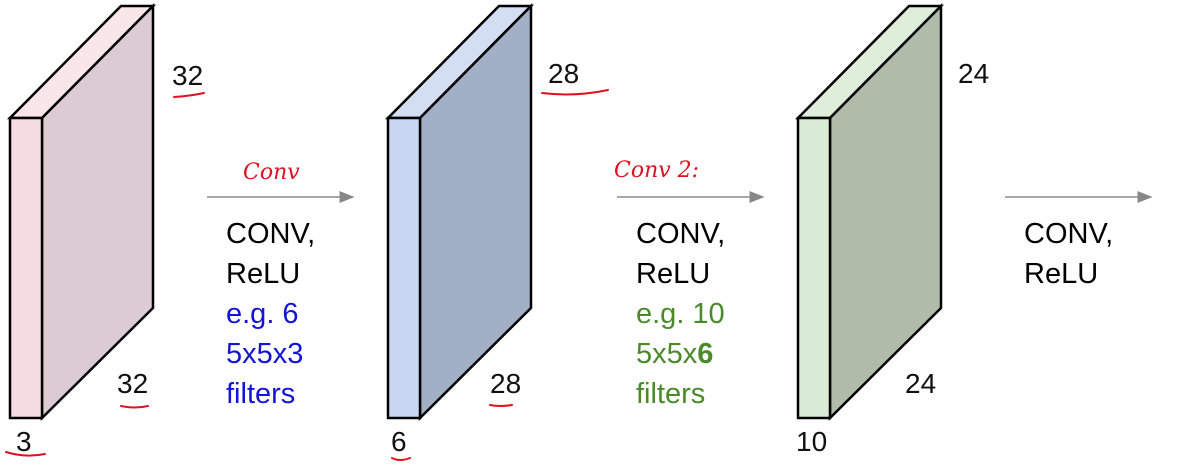 This screenshot has height=465, width=1192. I want to click on volume-1-depth: 3, so click(24, 441).